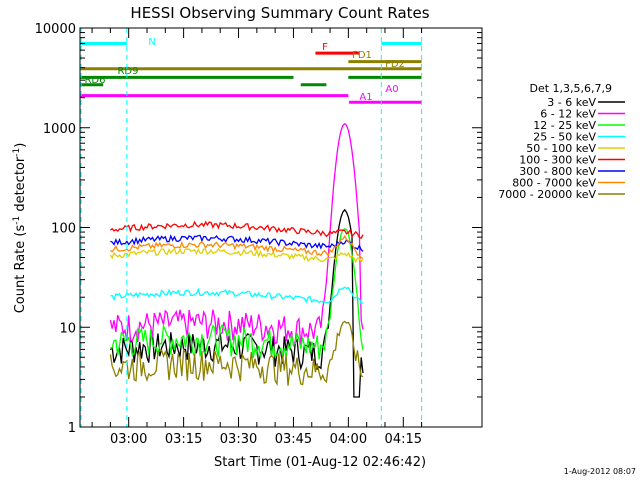 The width and height of the screenshot is (640, 480). Describe the element at coordinates (403, 439) in the screenshot. I see `x-tick-label: 04:15` at that location.